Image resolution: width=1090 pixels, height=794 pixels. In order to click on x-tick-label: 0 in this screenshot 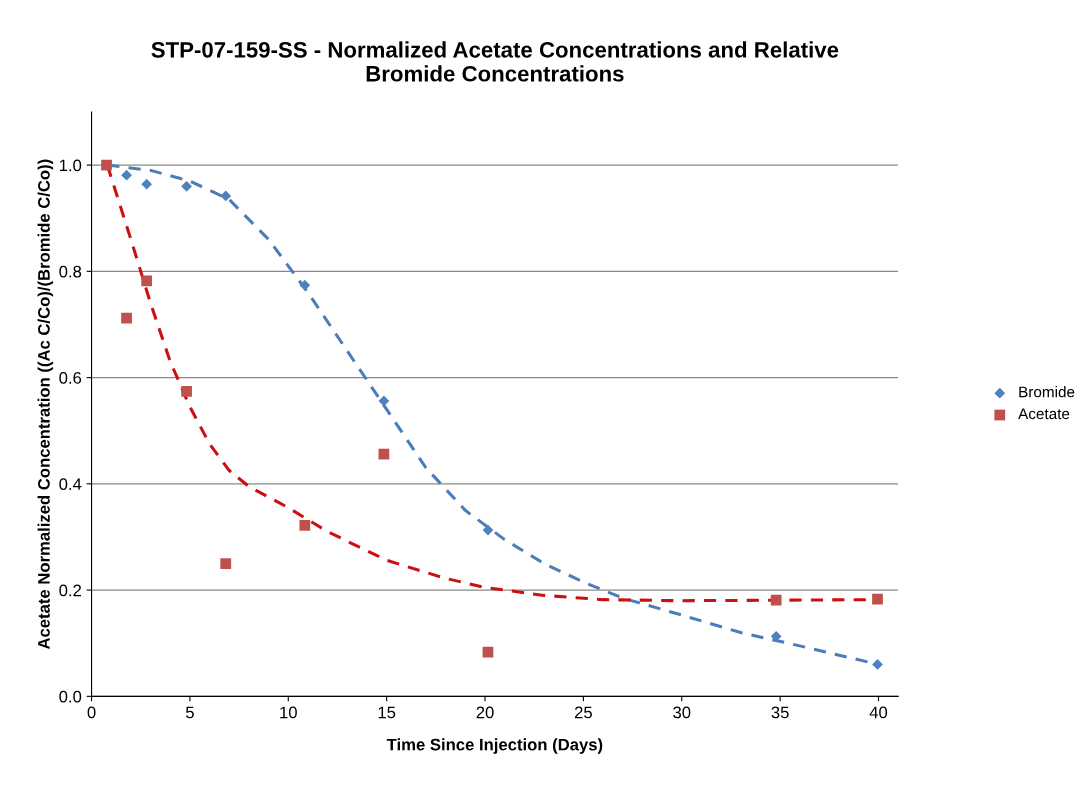, I will do `click(91, 712)`.